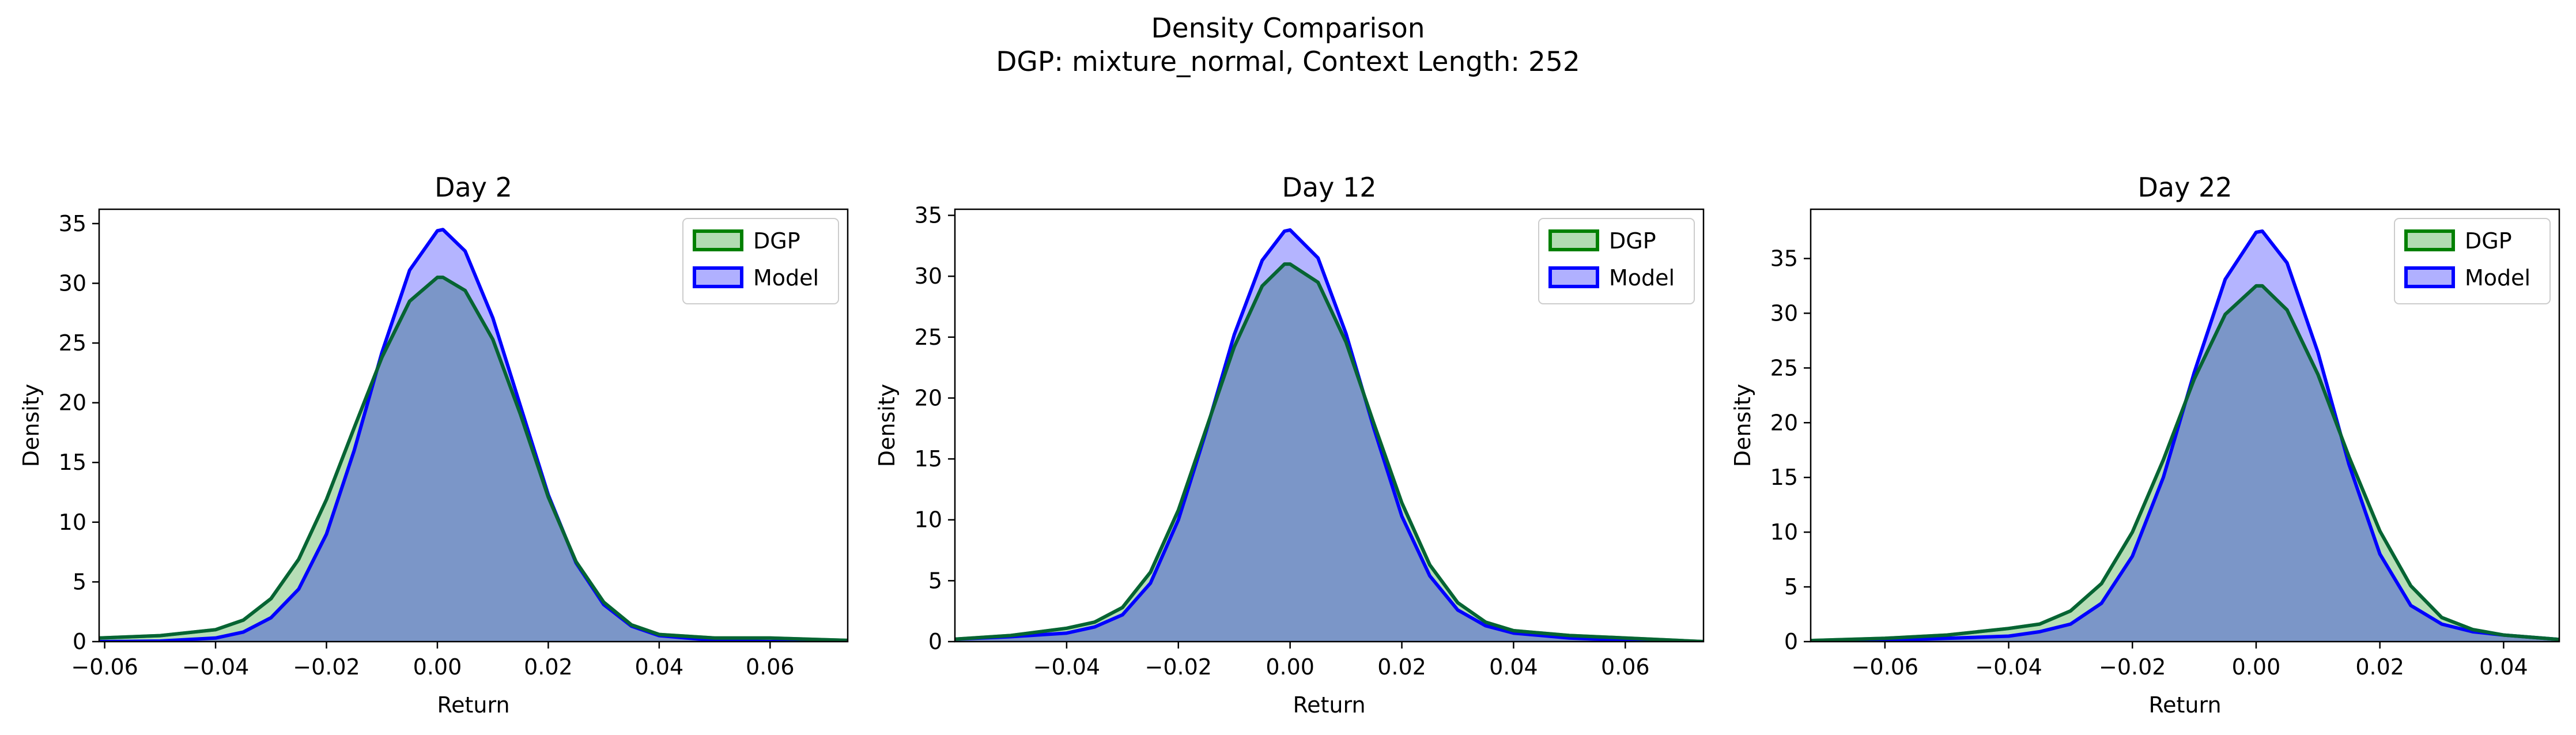  I want to click on chart-title: Day 2, so click(474, 187).